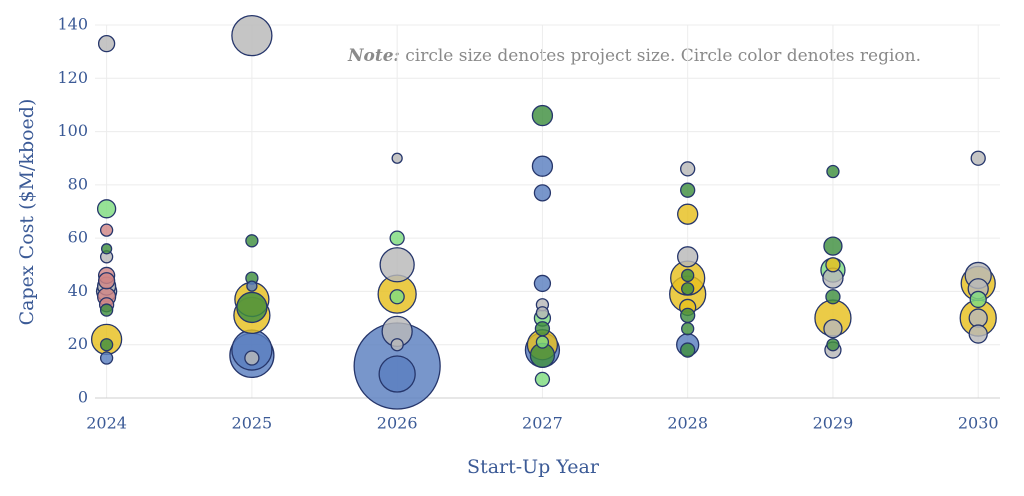 Image resolution: width=1024 pixels, height=496 pixels. I want to click on x-axis-label: Start-Up Year, so click(533, 467).